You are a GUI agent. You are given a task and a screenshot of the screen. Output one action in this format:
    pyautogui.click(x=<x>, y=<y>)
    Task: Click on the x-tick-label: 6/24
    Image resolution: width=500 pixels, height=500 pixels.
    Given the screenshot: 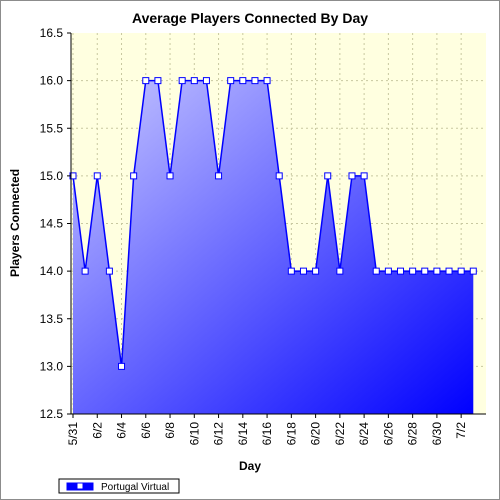 What is the action you would take?
    pyautogui.click(x=364, y=434)
    